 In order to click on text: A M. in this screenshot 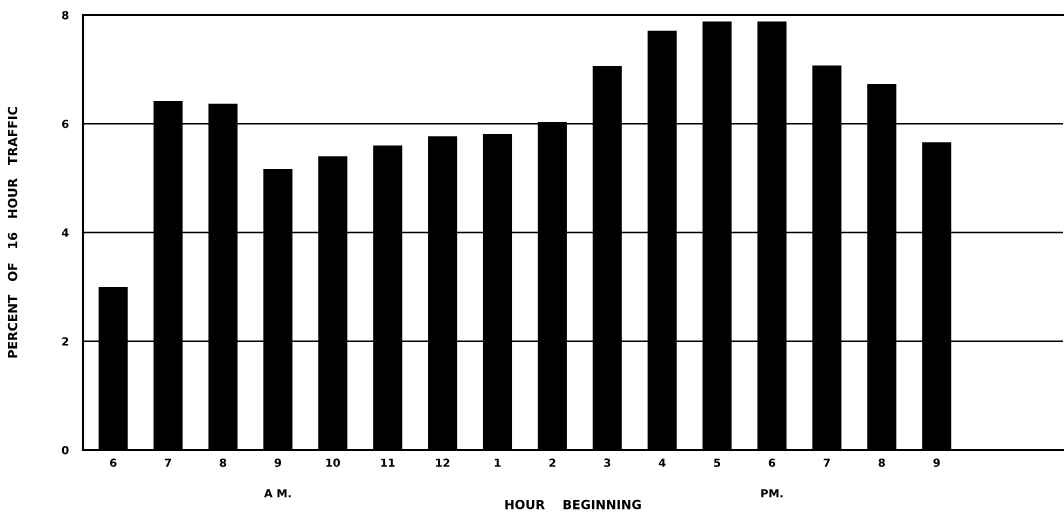, I will do `click(277, 493)`.